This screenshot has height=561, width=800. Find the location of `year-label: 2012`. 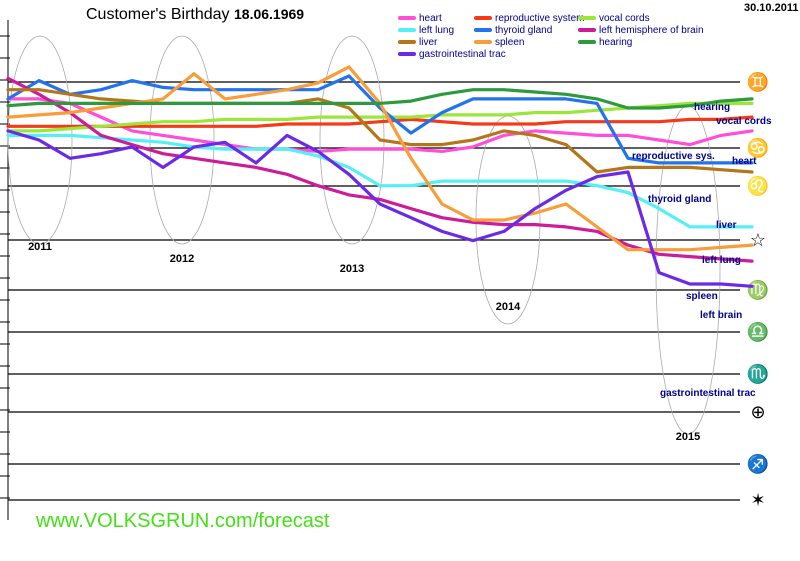

year-label: 2012 is located at coordinates (182, 259).